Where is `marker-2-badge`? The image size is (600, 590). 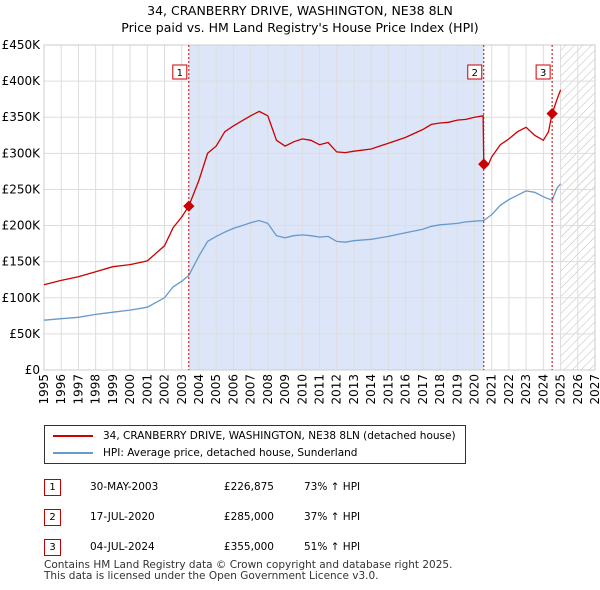 marker-2-badge is located at coordinates (475, 72).